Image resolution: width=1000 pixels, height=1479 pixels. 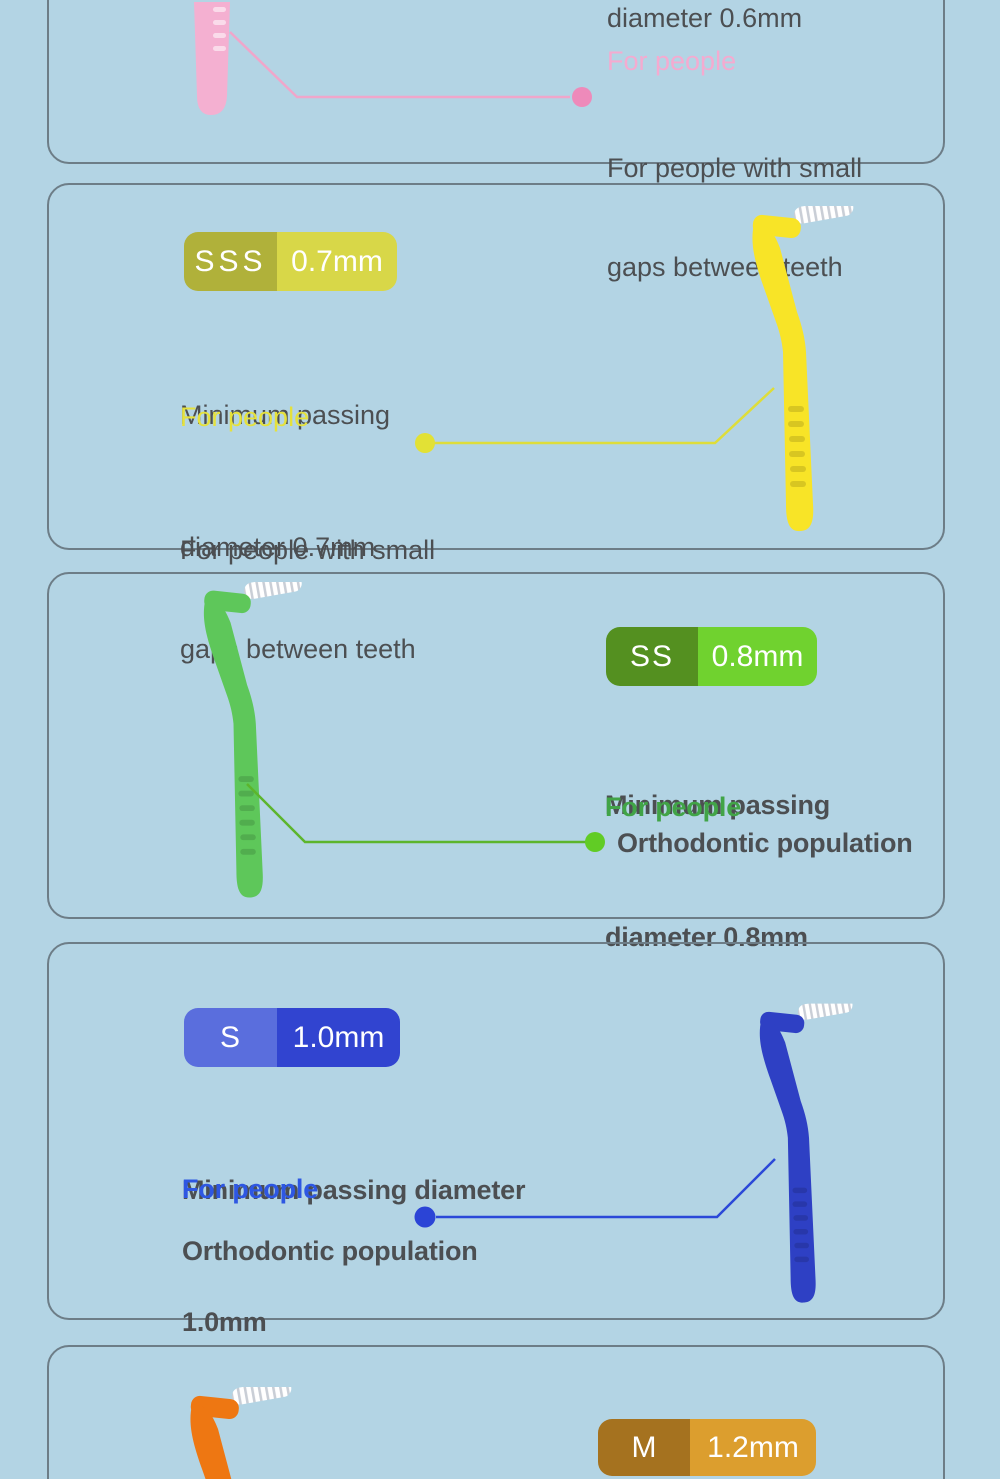 I want to click on size-badge: SSS 0.7mm, so click(x=290, y=261).